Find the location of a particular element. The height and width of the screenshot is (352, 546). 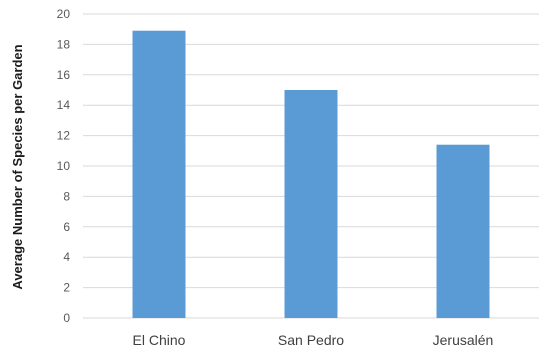

y-axis-title: Average Number of Species per Garden is located at coordinates (17, 166).